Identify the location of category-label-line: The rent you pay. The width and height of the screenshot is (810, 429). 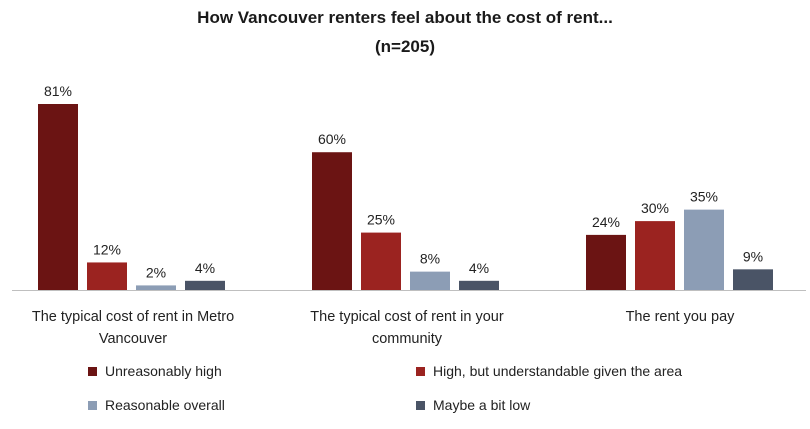
(680, 317).